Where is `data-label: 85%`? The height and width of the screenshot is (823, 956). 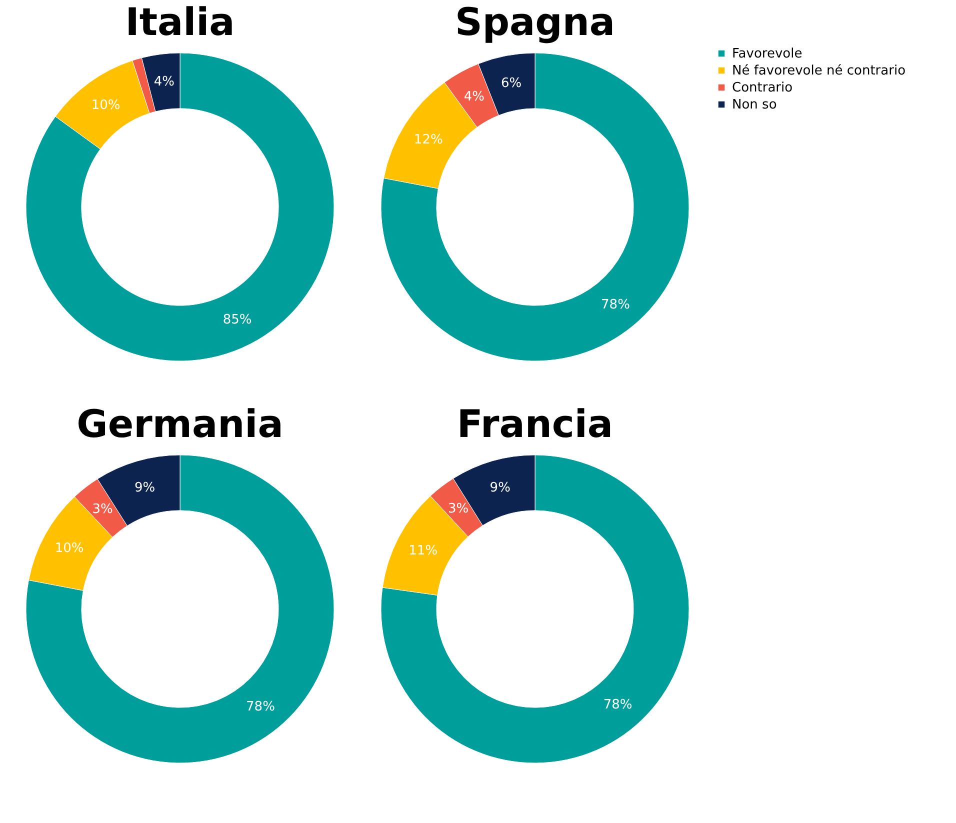
data-label: 85% is located at coordinates (237, 320).